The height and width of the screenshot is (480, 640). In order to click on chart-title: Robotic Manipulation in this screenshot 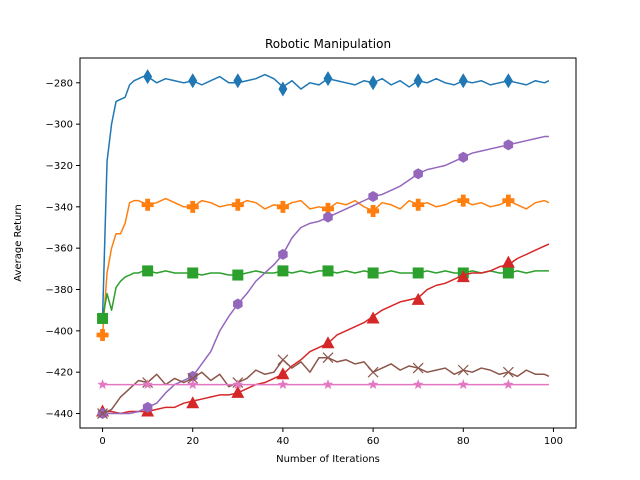, I will do `click(328, 44)`.